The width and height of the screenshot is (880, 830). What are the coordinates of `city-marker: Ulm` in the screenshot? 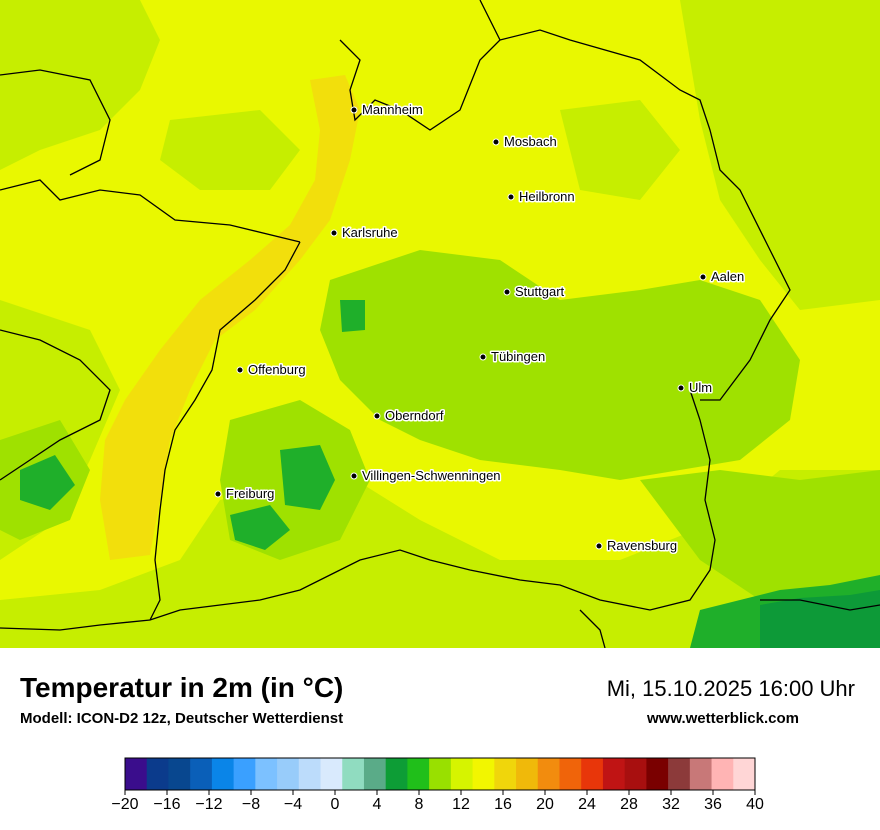 It's located at (695, 388).